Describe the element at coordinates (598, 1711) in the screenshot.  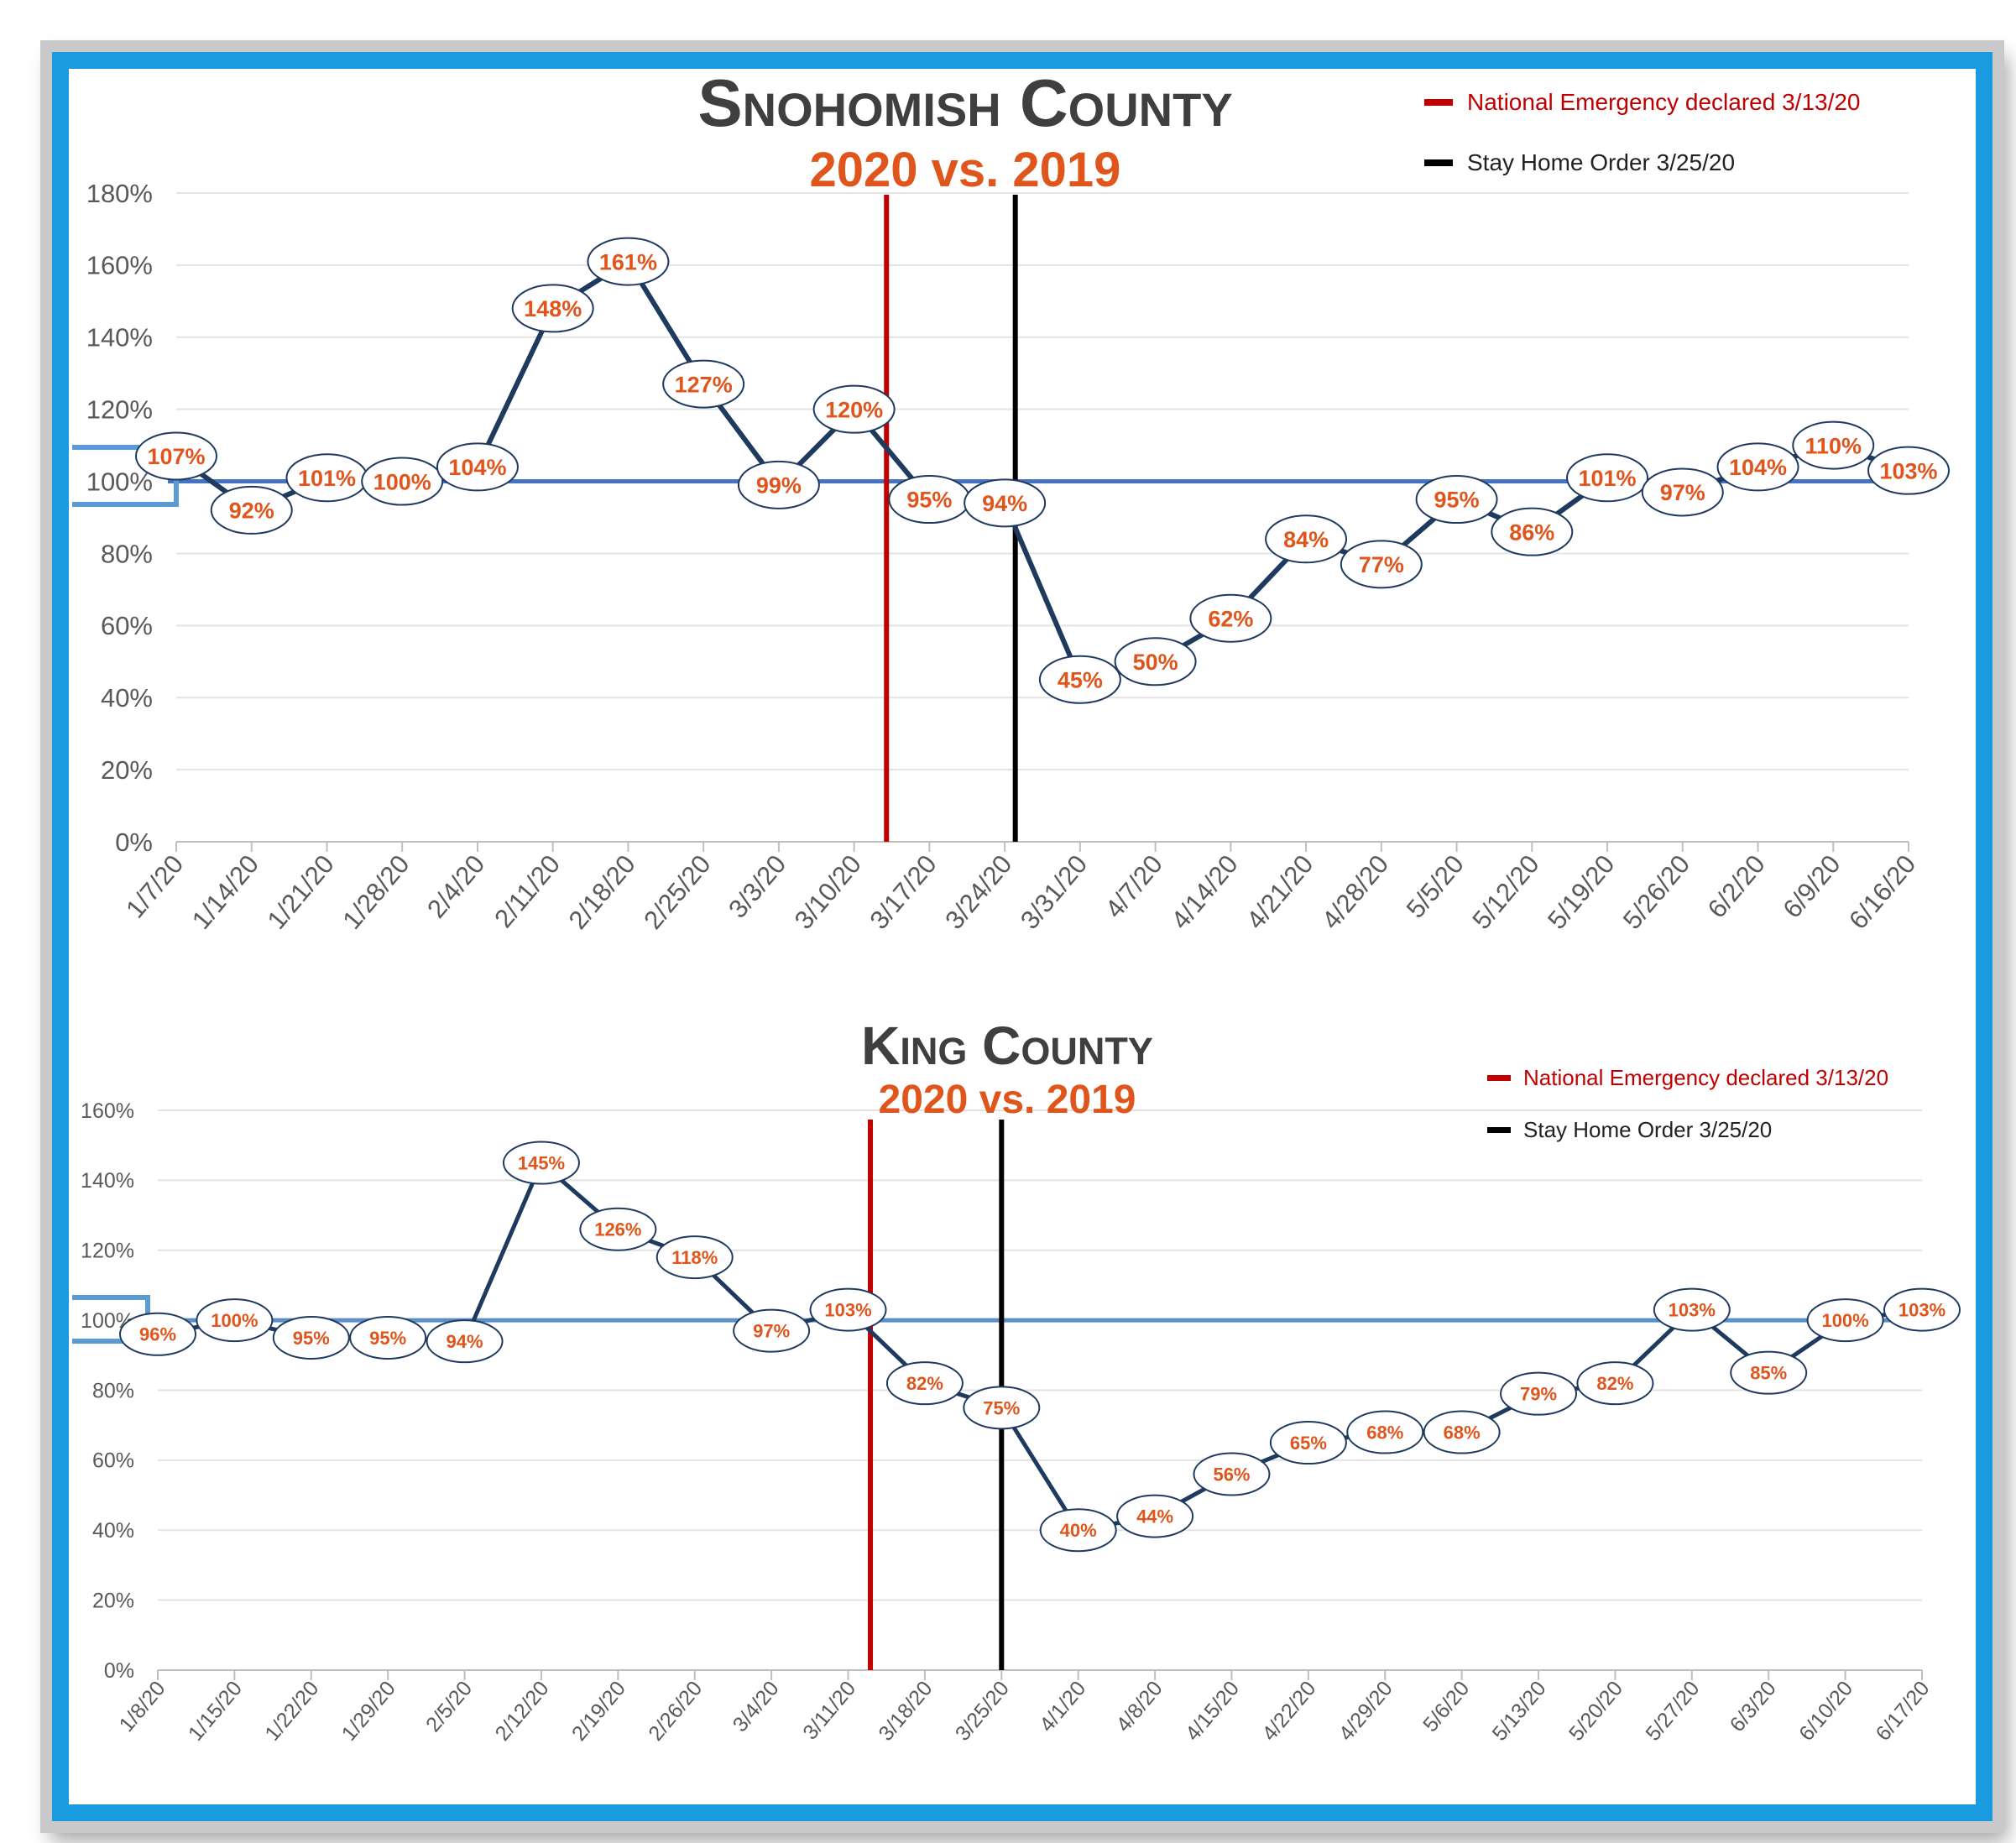
I see `x-tick-label: 2/19/20` at that location.